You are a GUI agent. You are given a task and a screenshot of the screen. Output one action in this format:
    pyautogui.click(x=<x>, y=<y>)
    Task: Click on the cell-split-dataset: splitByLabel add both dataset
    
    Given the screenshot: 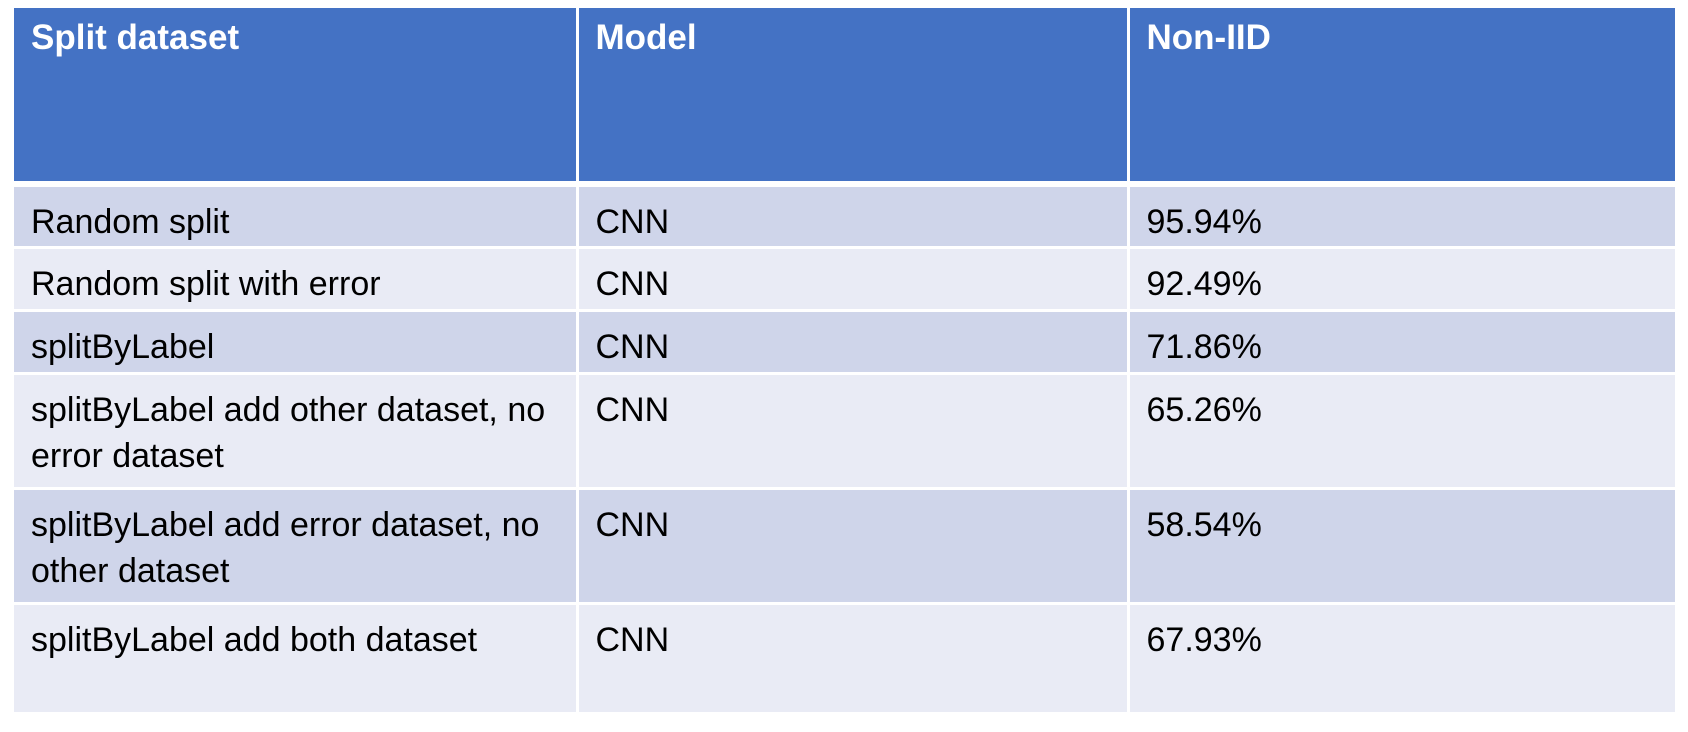 What is the action you would take?
    pyautogui.click(x=296, y=657)
    